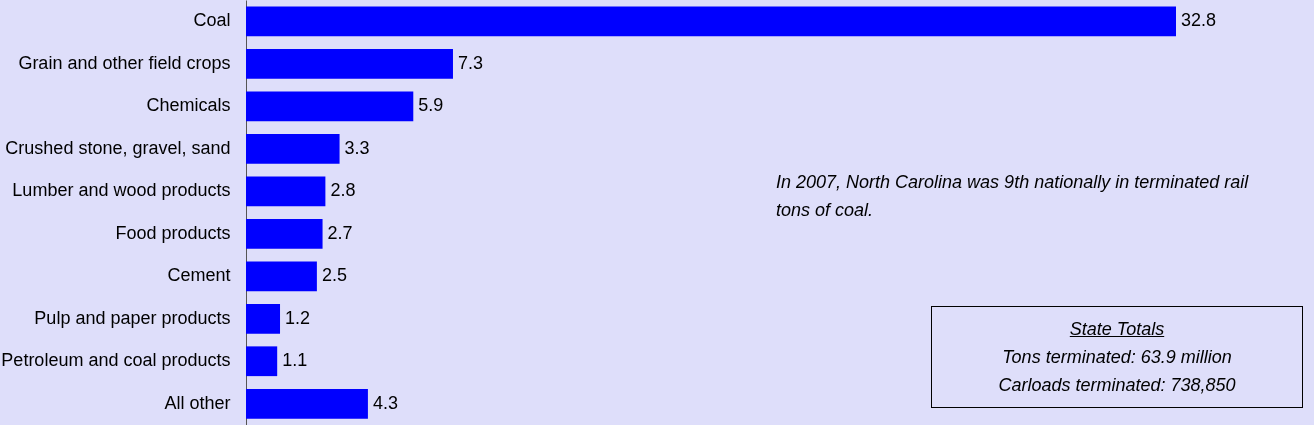 The height and width of the screenshot is (425, 1314). I want to click on y-tick-label: Lumber and wood products, so click(121, 190).